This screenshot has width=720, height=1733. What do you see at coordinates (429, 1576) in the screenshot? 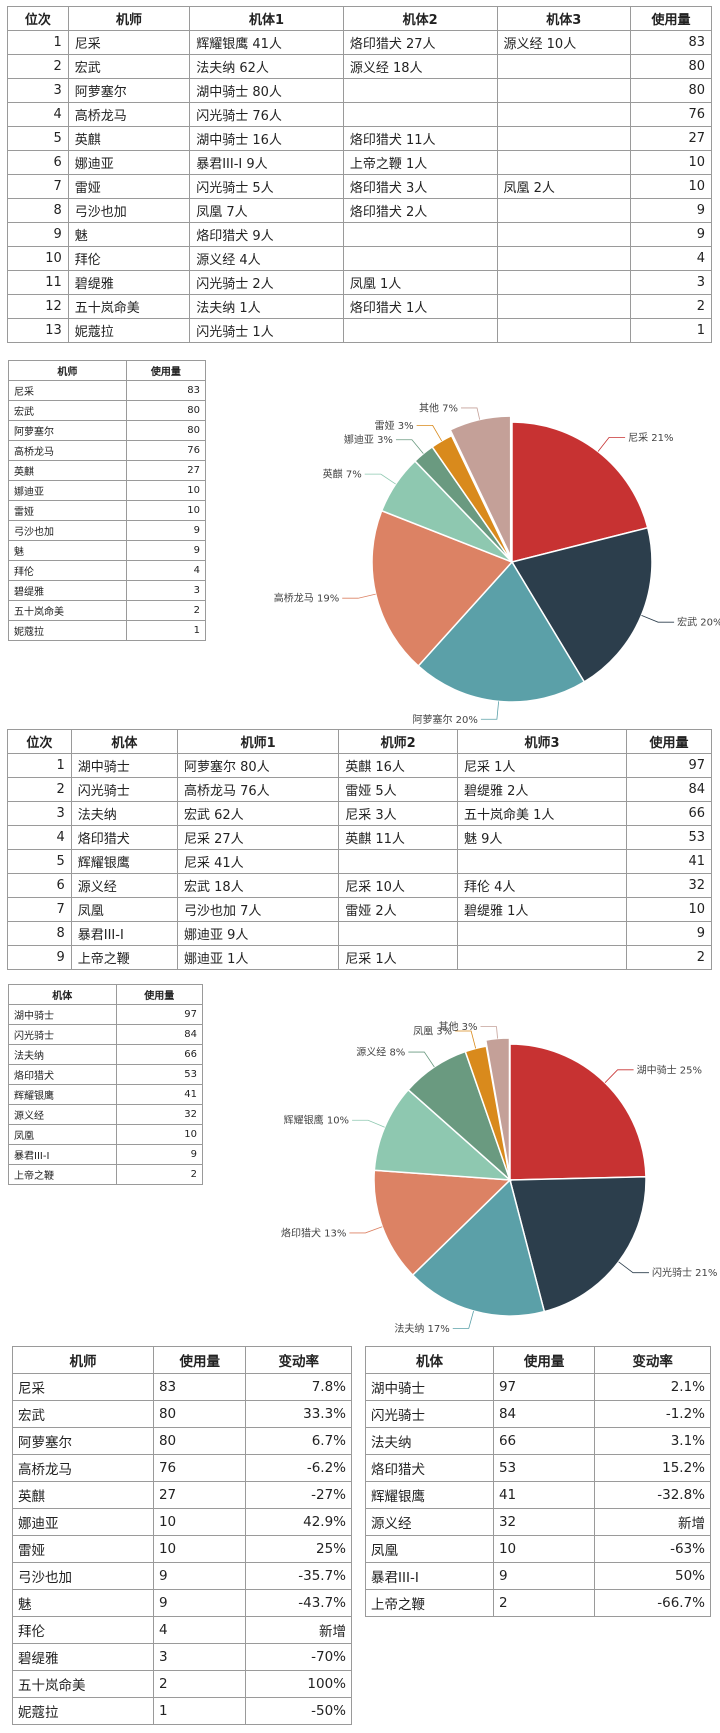
I see `table-cell: 暴君III-I` at bounding box center [429, 1576].